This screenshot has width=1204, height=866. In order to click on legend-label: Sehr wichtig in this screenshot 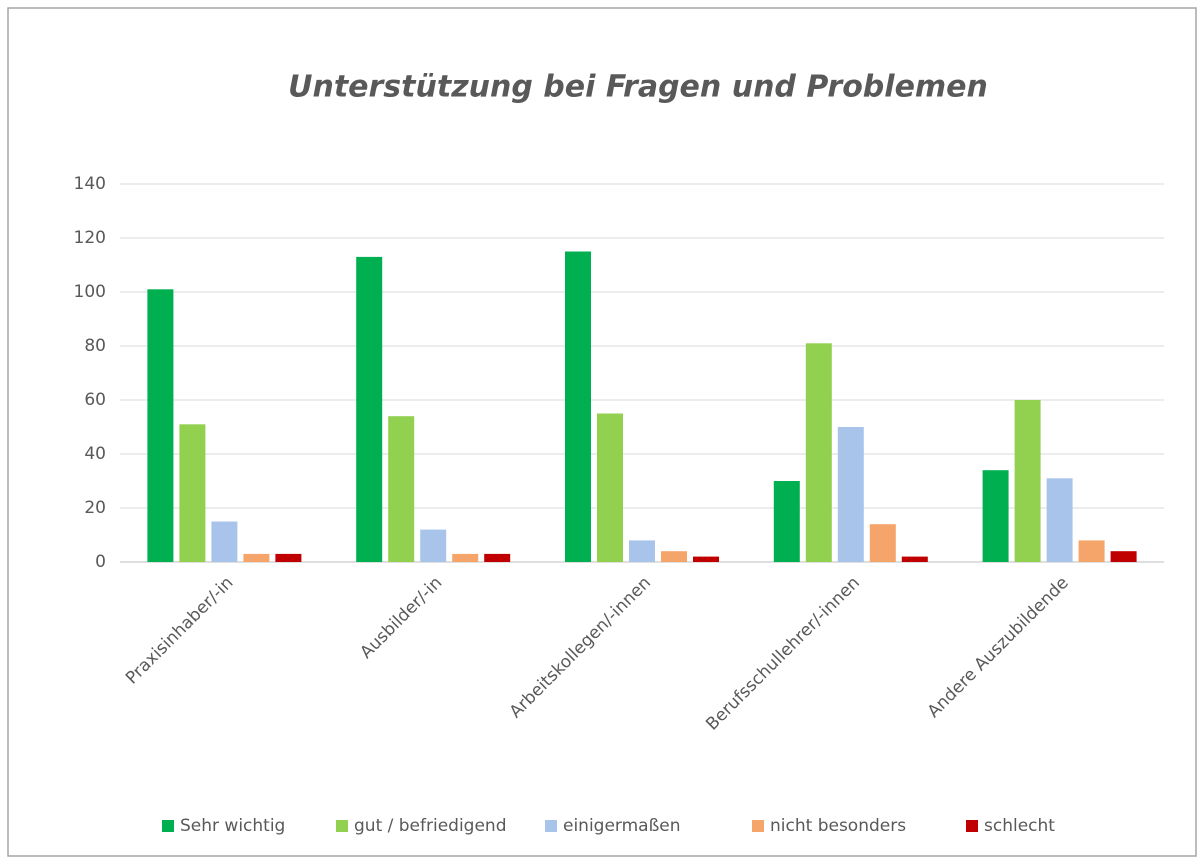, I will do `click(232, 826)`.